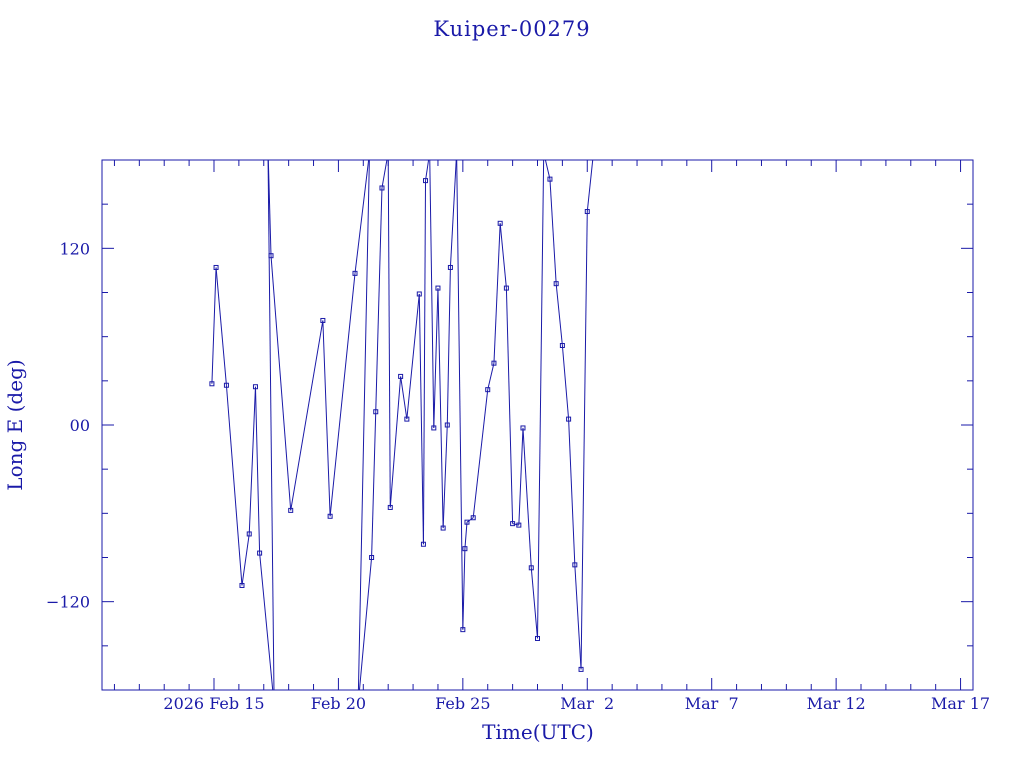 This screenshot has width=1024, height=768. What do you see at coordinates (462, 703) in the screenshot?
I see `x-tick-label: Feb 25` at bounding box center [462, 703].